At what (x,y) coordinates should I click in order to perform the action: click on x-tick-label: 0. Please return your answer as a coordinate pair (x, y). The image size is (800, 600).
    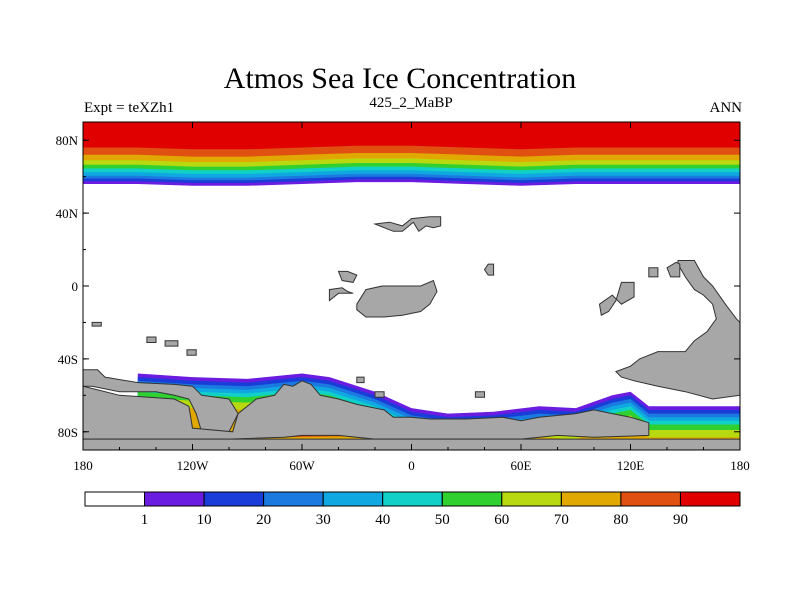
    Looking at the image, I should click on (411, 465).